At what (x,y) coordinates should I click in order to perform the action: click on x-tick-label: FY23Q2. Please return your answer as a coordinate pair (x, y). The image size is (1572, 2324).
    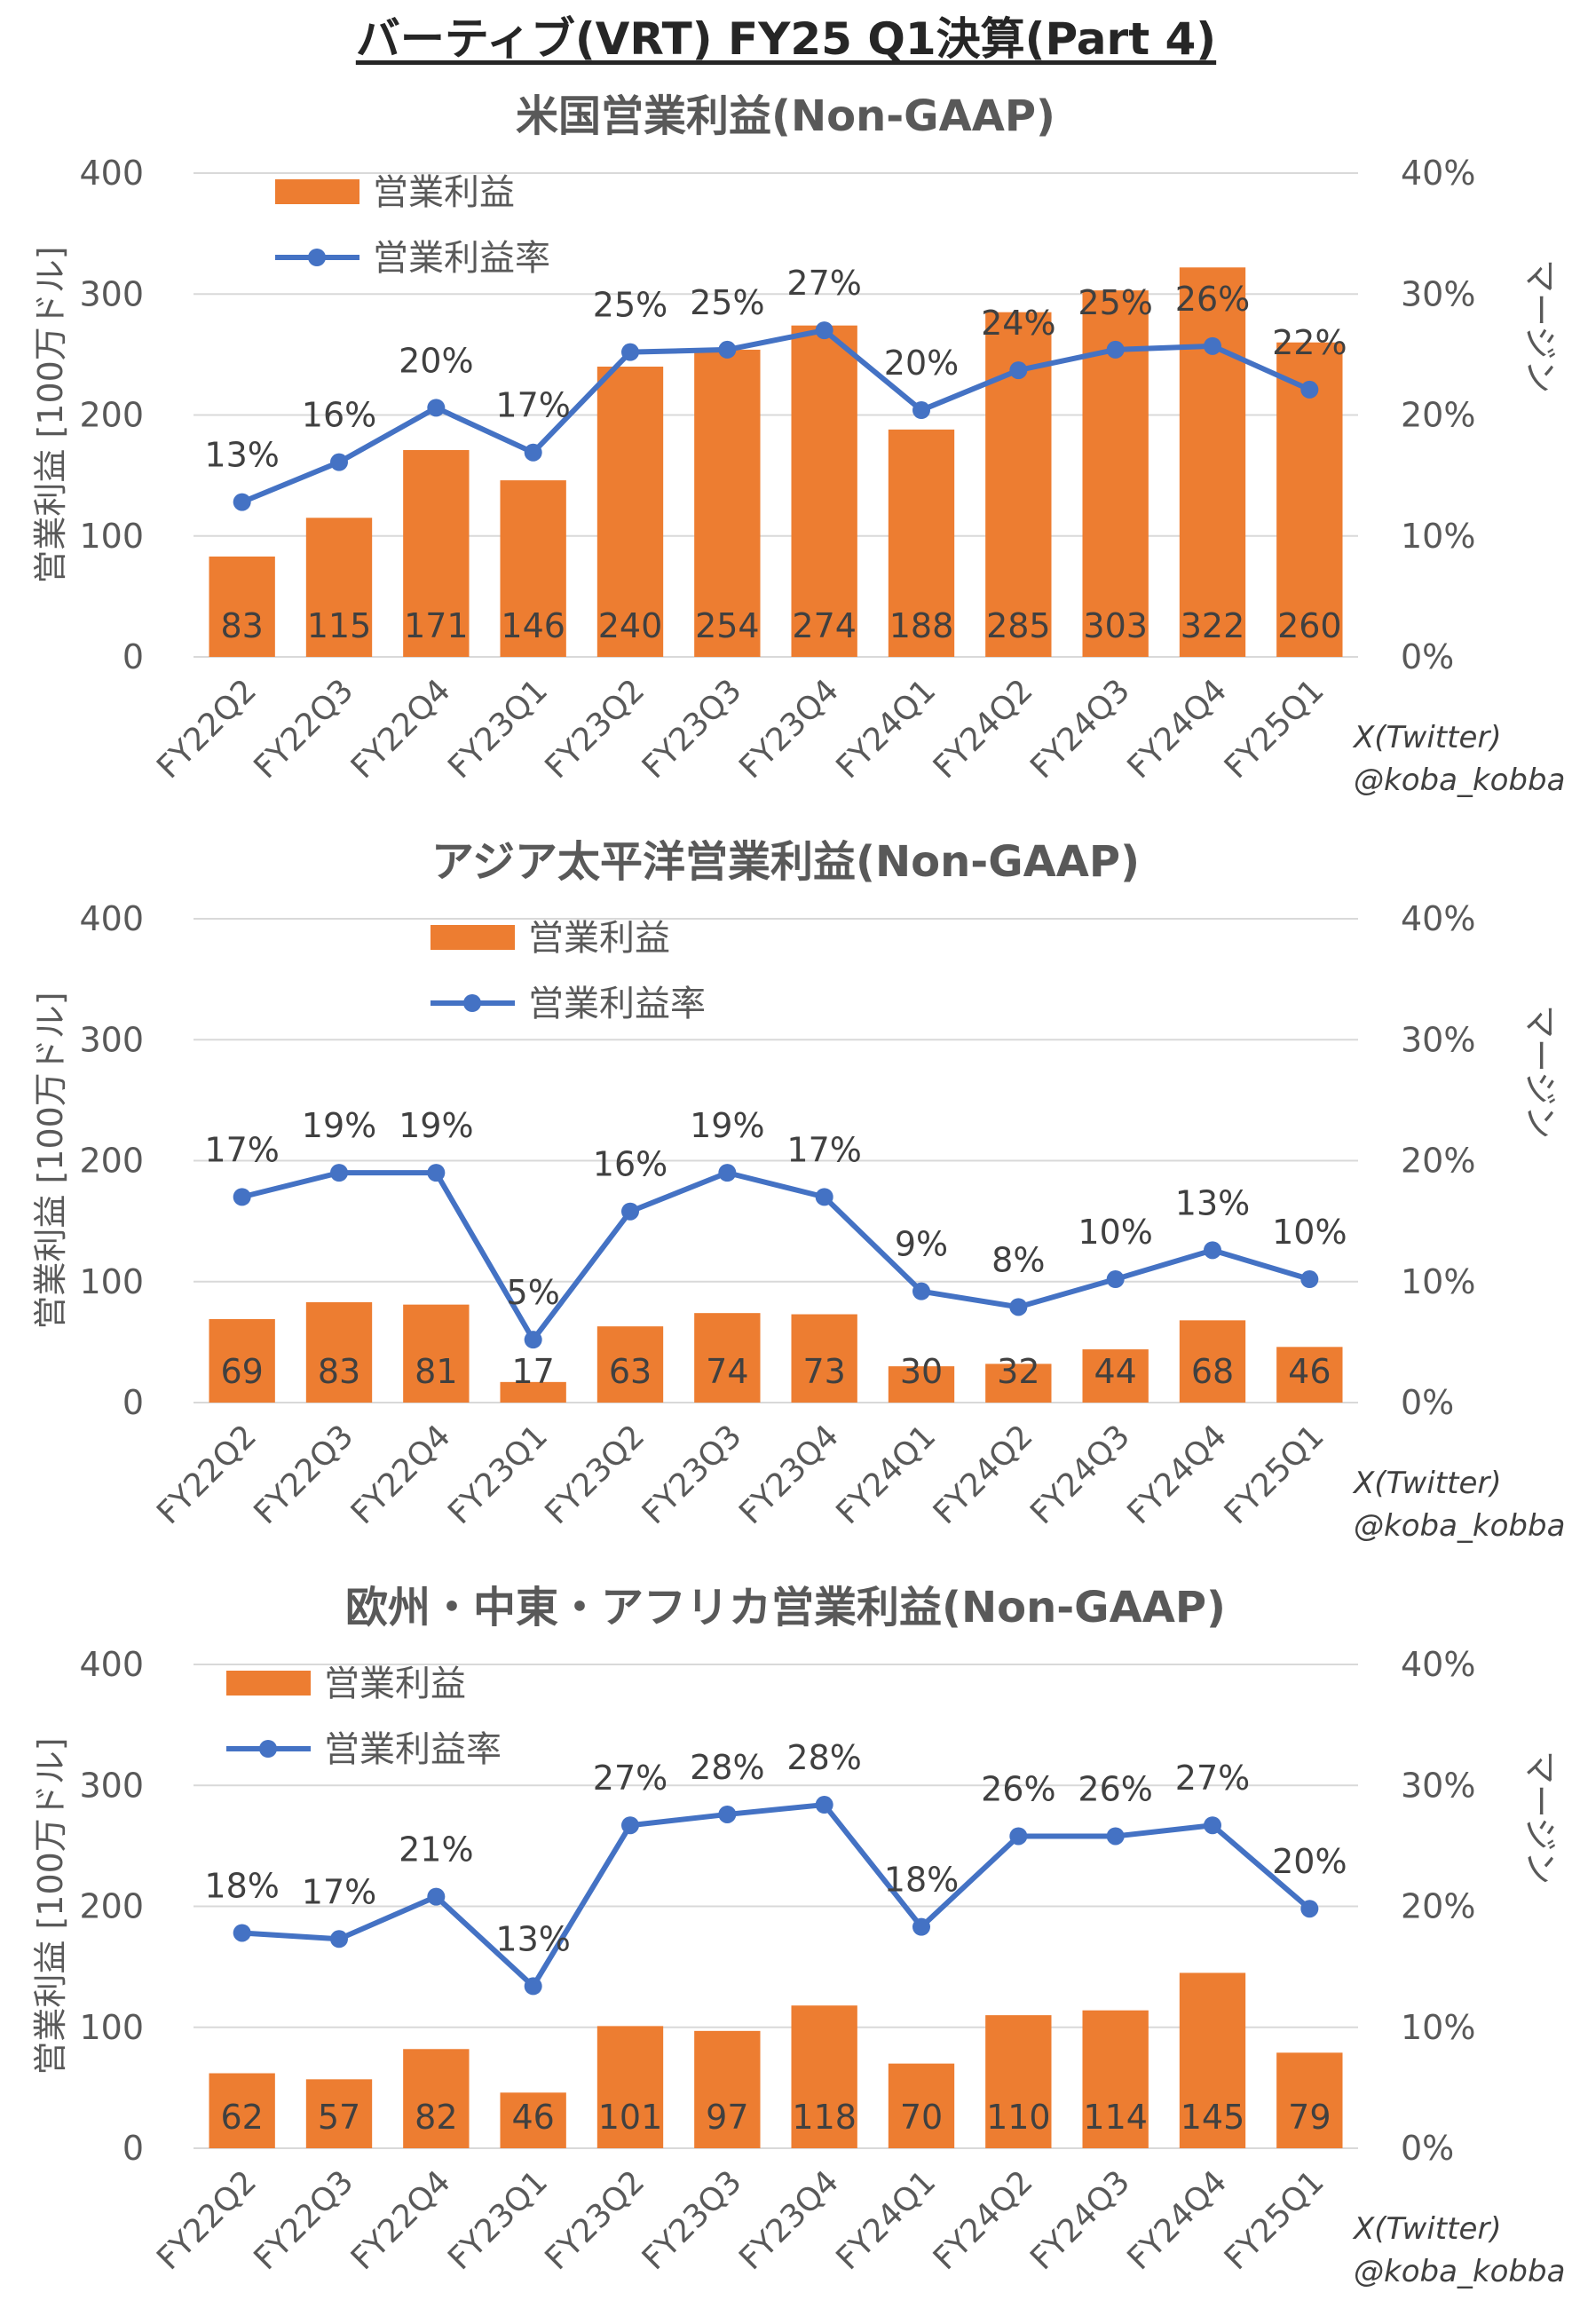
    Looking at the image, I should click on (596, 2220).